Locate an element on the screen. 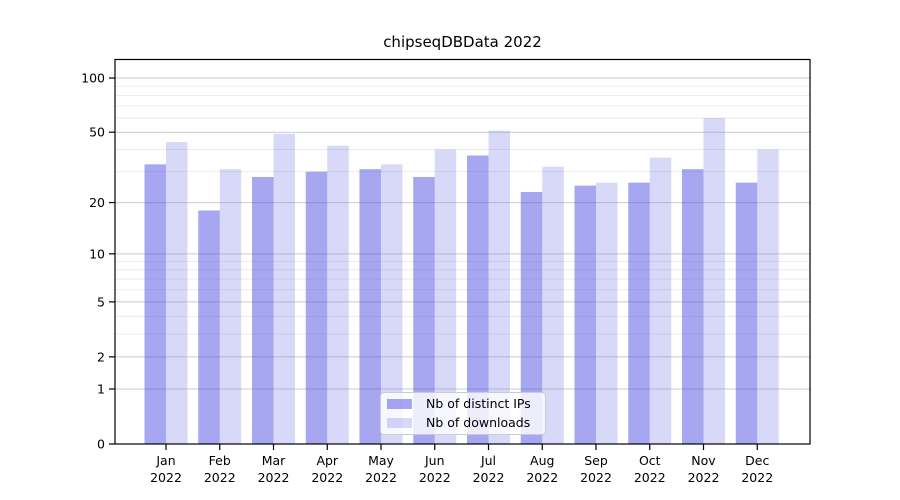 The width and height of the screenshot is (900, 500). legend-item-downloads: Nb of downloads is located at coordinates (466, 423).